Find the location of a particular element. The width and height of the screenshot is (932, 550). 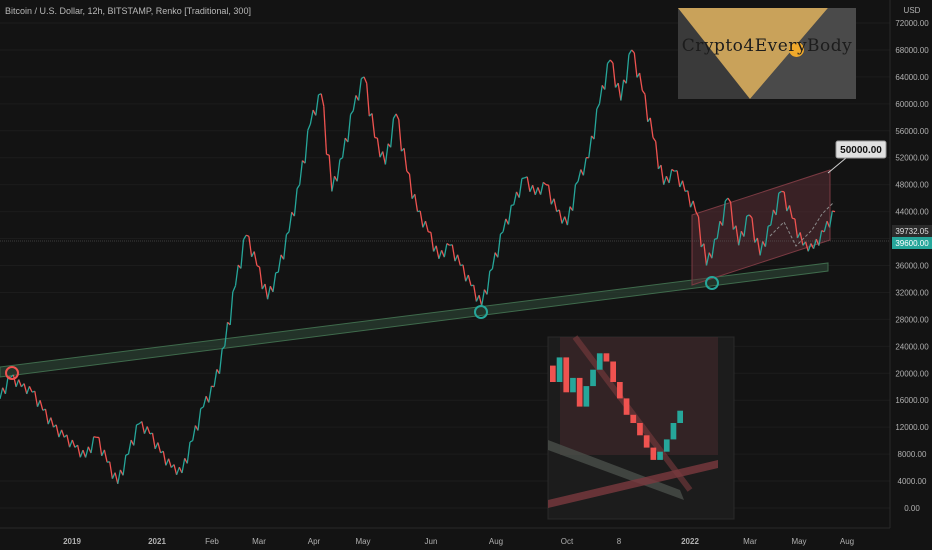

x-tick-label: Aug is located at coordinates (496, 541).